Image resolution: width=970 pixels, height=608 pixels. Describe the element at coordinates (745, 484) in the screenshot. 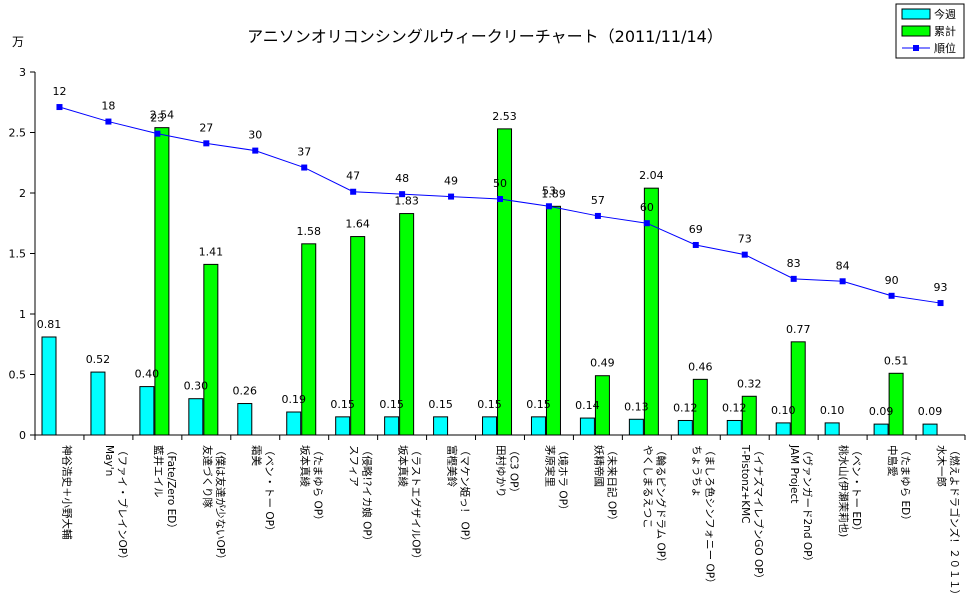

I see `x-category-label: T-Pistonz+KMC` at that location.